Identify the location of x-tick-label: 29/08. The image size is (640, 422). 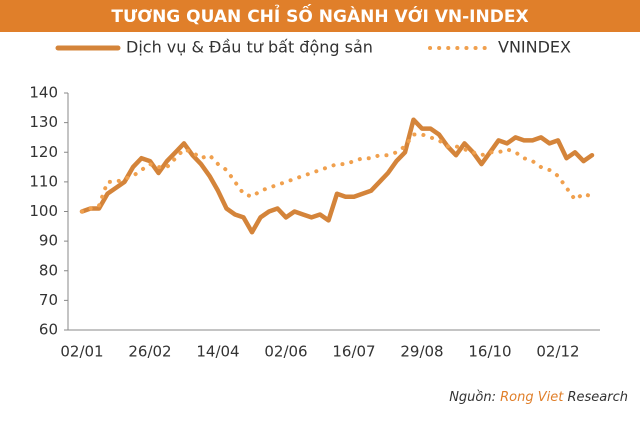
(421, 352).